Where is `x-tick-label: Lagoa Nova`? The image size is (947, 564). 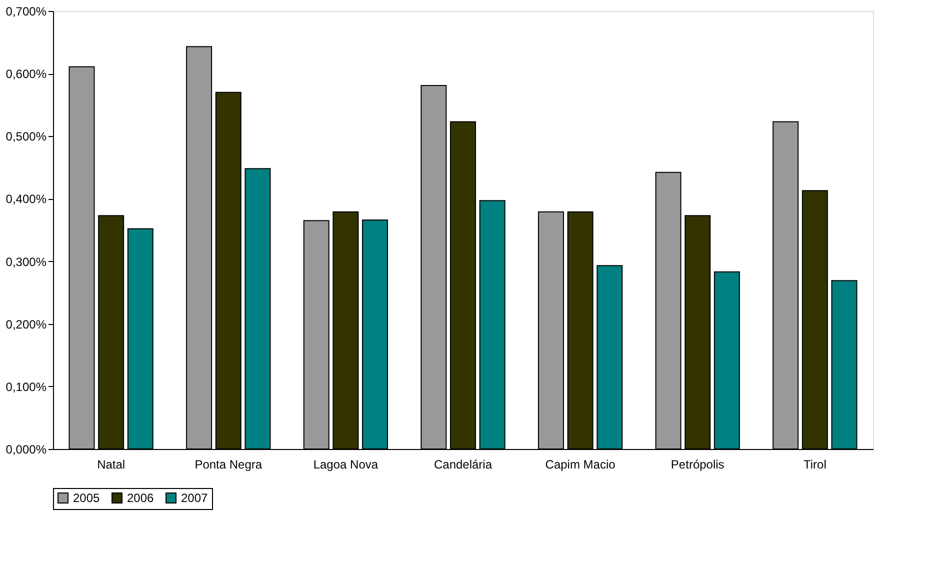
x-tick-label: Lagoa Nova is located at coordinates (345, 465).